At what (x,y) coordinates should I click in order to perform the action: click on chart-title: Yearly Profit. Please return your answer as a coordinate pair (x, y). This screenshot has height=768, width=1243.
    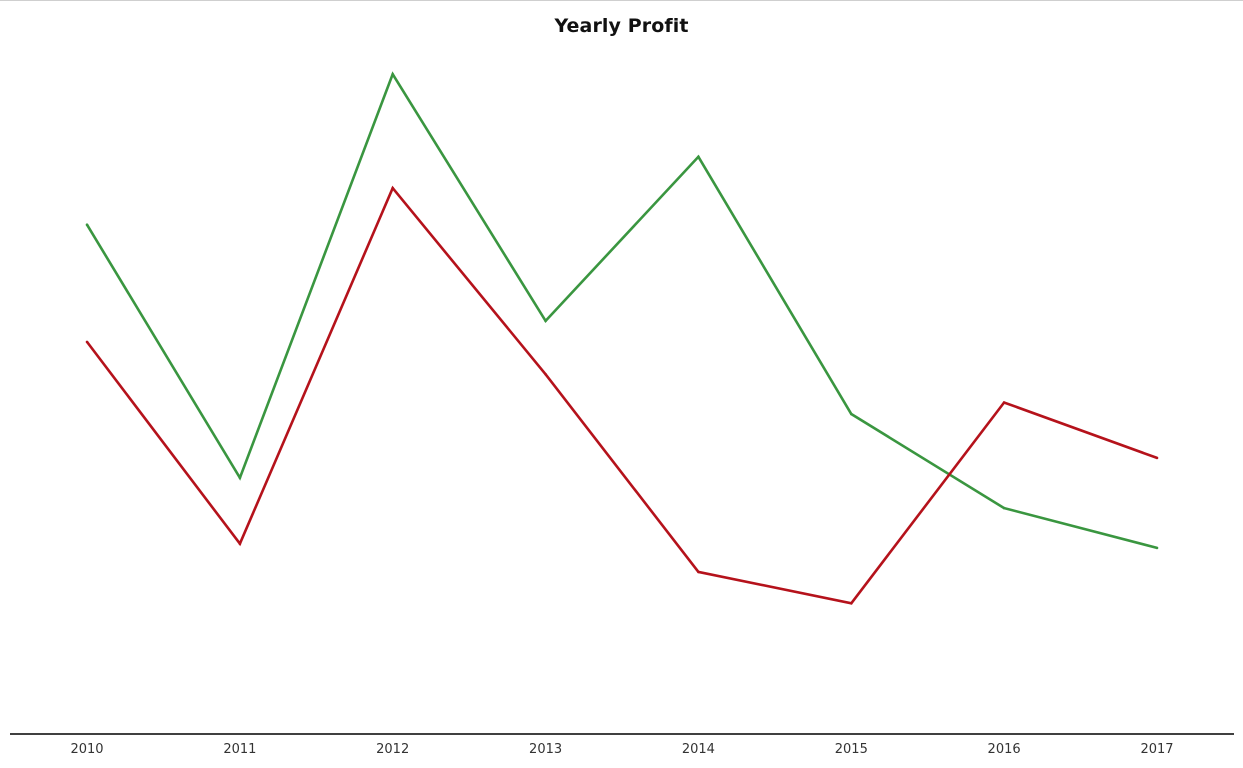
    Looking at the image, I should click on (621, 26).